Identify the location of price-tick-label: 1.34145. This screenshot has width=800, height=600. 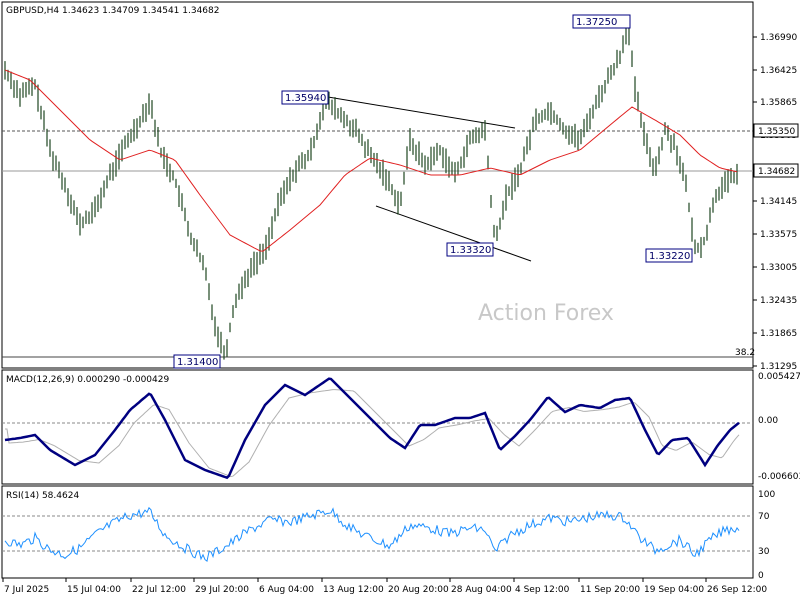
(778, 202).